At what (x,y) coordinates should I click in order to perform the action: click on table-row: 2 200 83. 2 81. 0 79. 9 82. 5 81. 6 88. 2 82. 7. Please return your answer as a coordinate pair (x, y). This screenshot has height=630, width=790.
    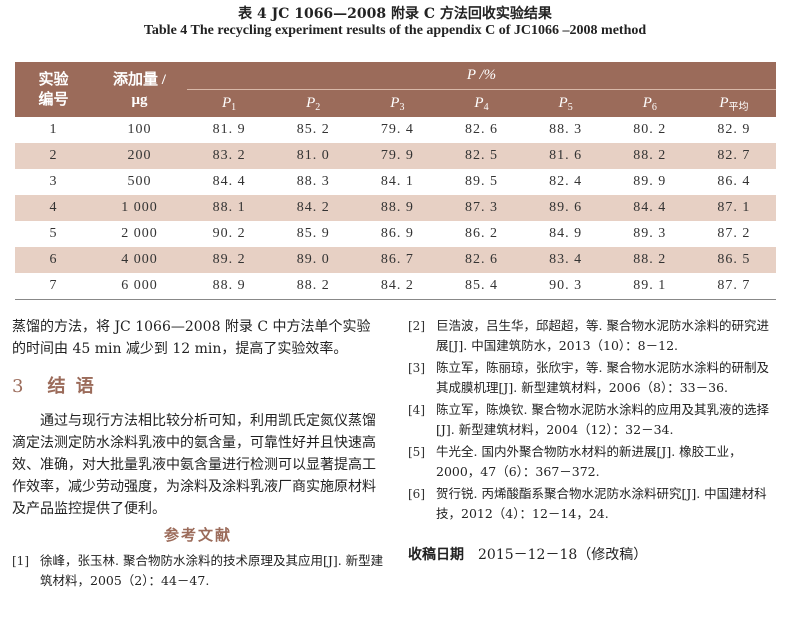
    Looking at the image, I should click on (395, 156).